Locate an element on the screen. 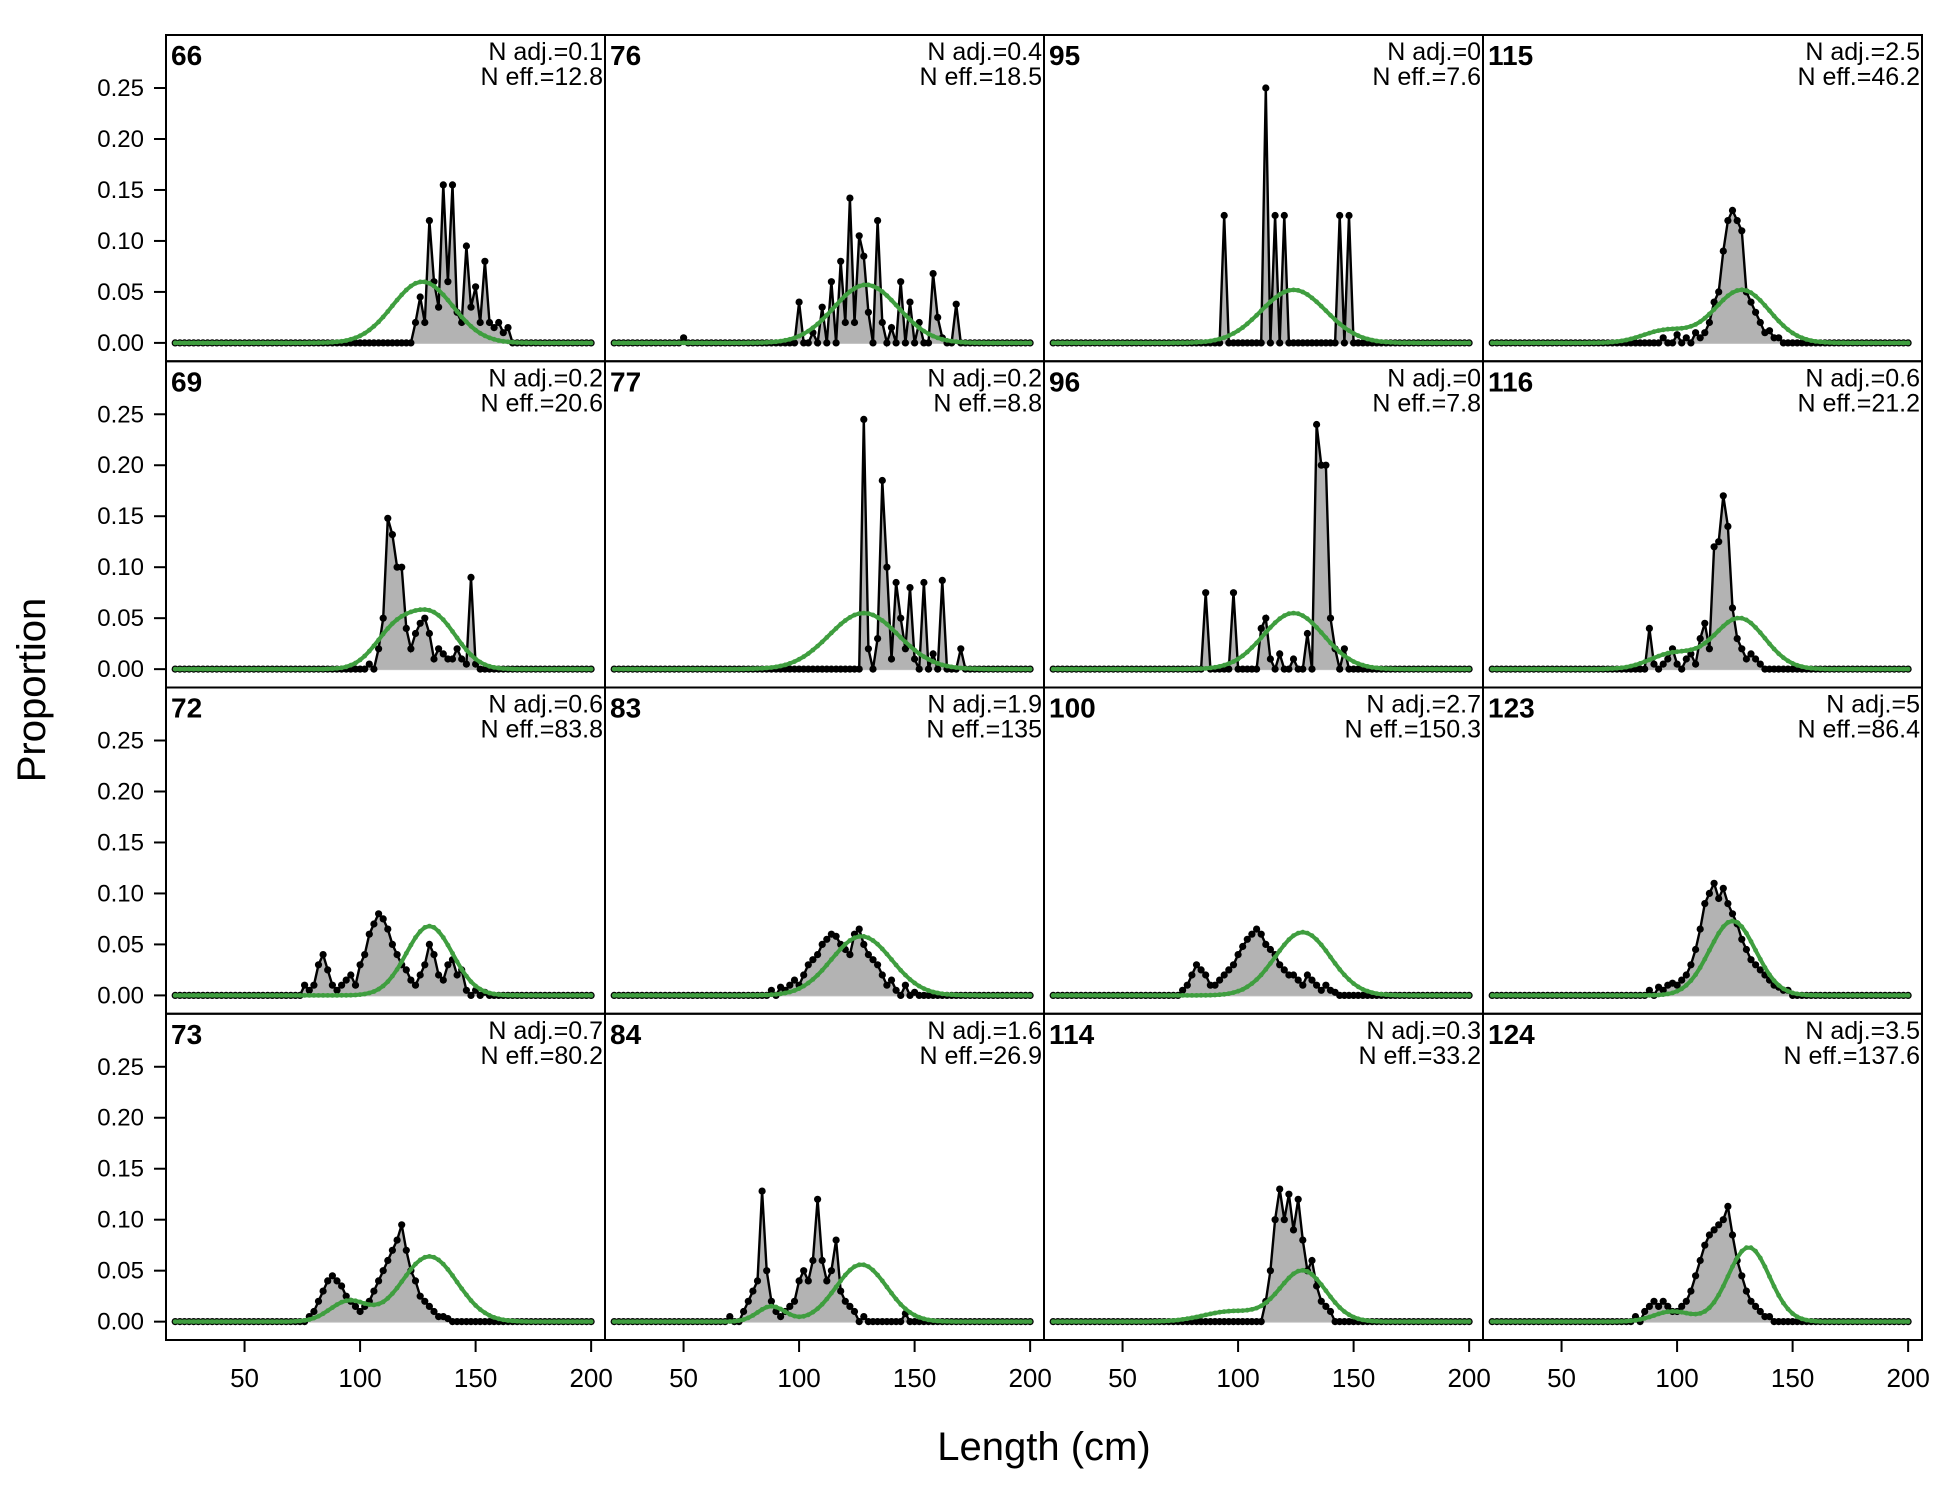  y-tick-label: 0.25 is located at coordinates (120, 741).